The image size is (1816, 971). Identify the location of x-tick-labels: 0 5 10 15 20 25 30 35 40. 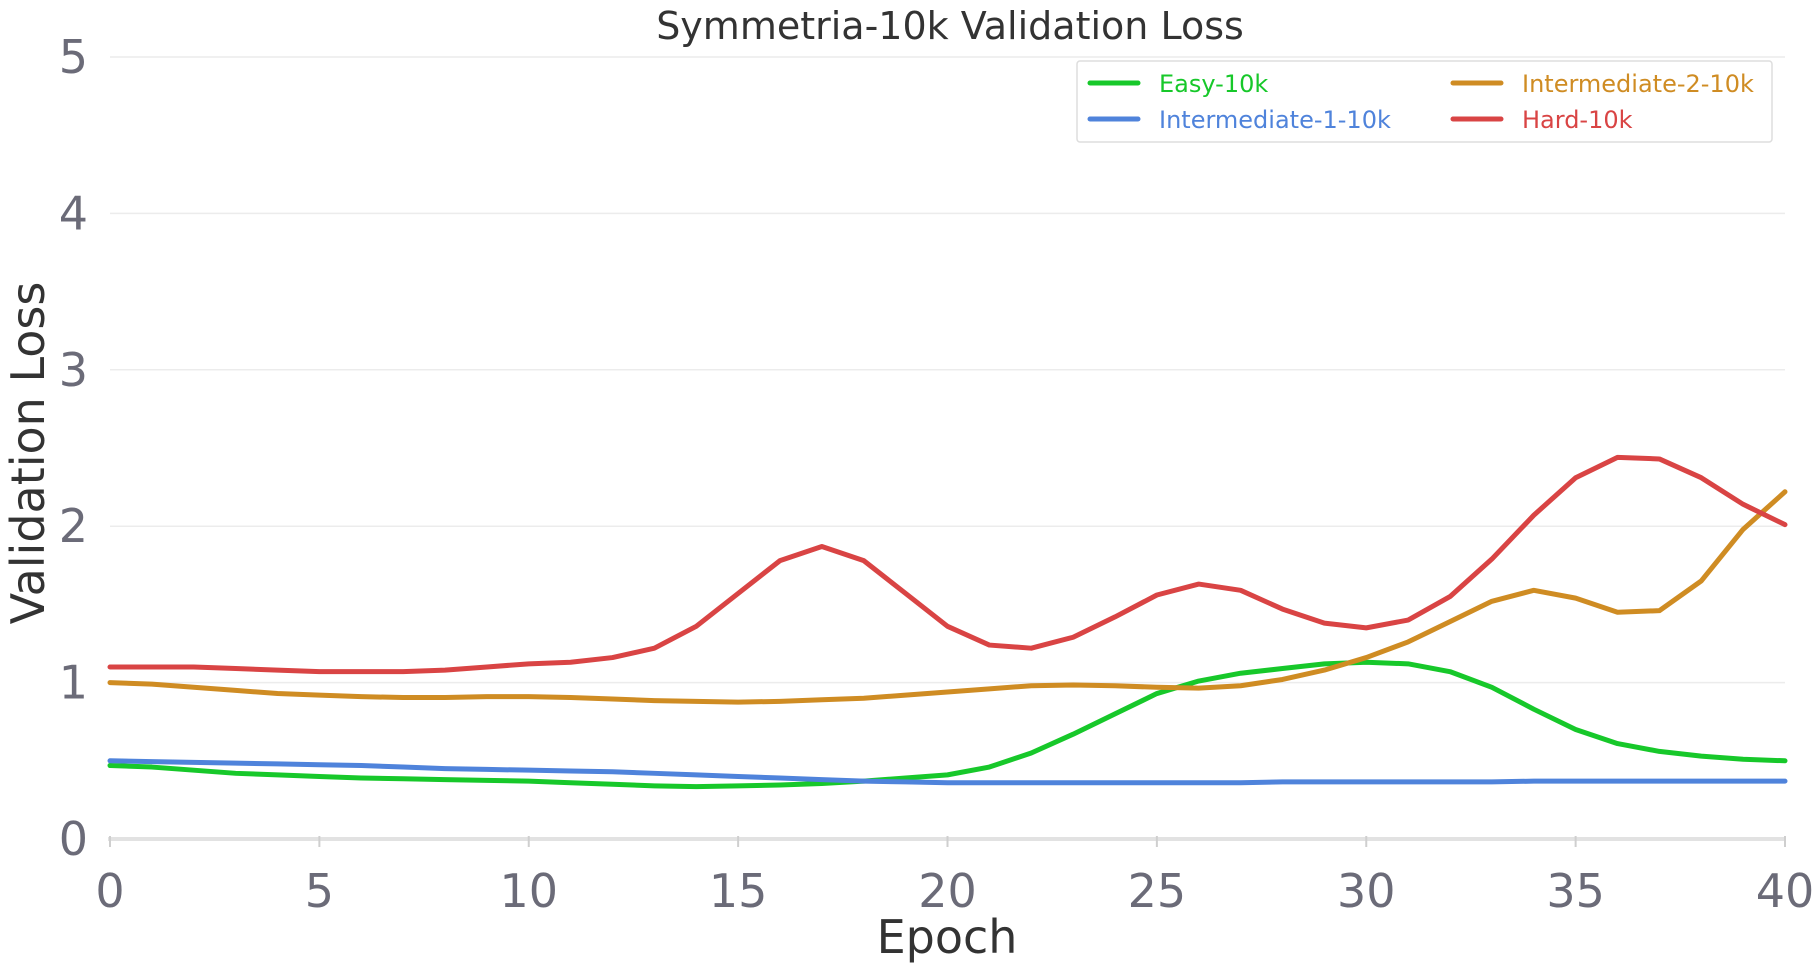
(954, 877).